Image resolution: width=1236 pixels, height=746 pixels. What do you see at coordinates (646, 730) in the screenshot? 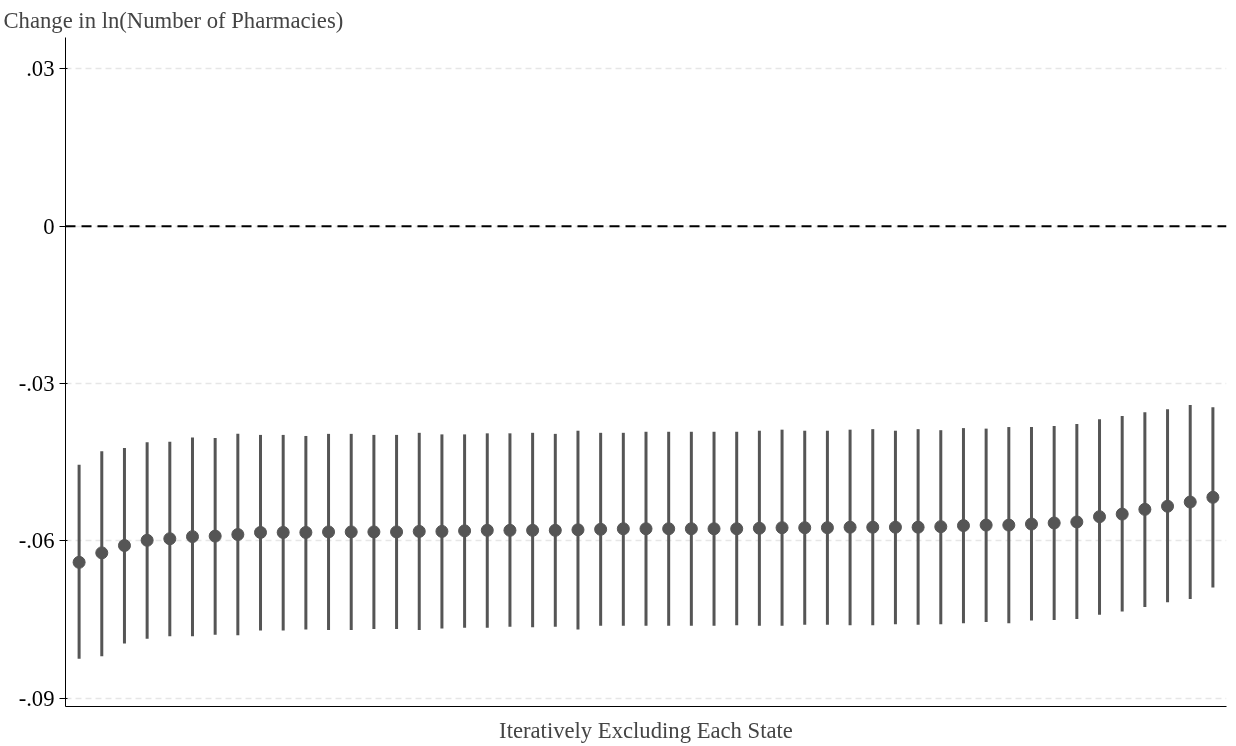
I see `x-axis-title: Iteratively Excluding Each State` at bounding box center [646, 730].